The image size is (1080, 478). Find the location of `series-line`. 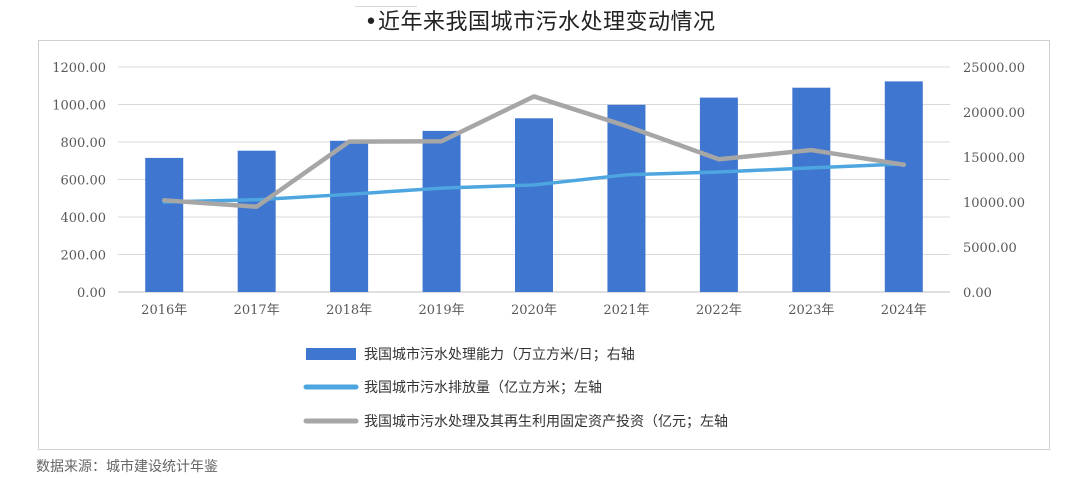

series-line is located at coordinates (534, 183).